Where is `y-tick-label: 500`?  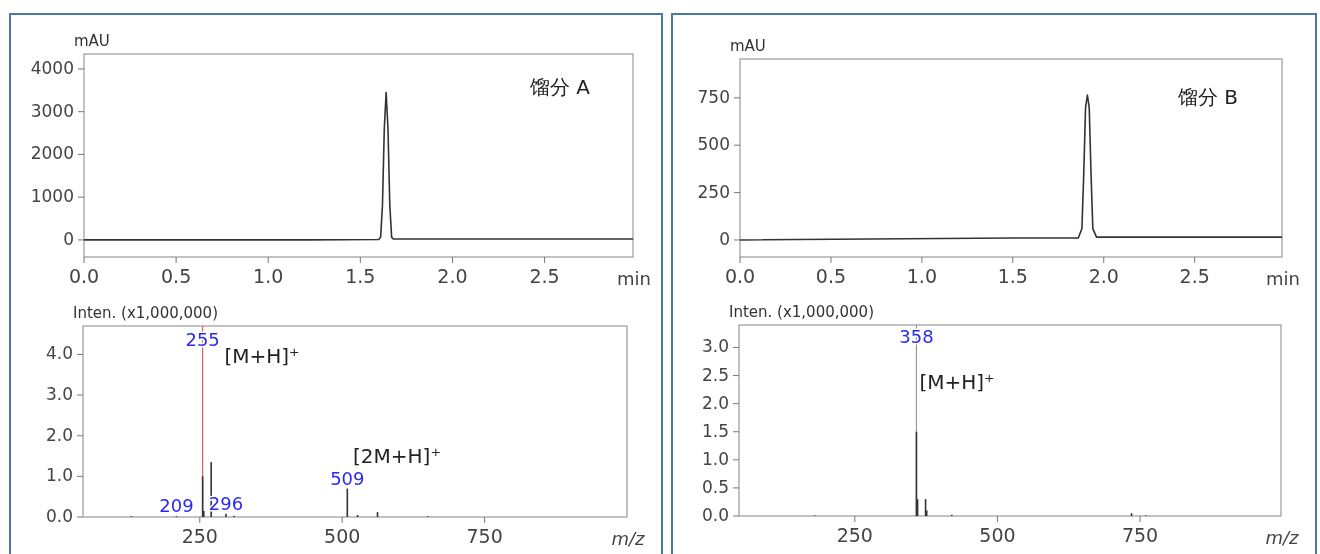 y-tick-label: 500 is located at coordinates (713, 144).